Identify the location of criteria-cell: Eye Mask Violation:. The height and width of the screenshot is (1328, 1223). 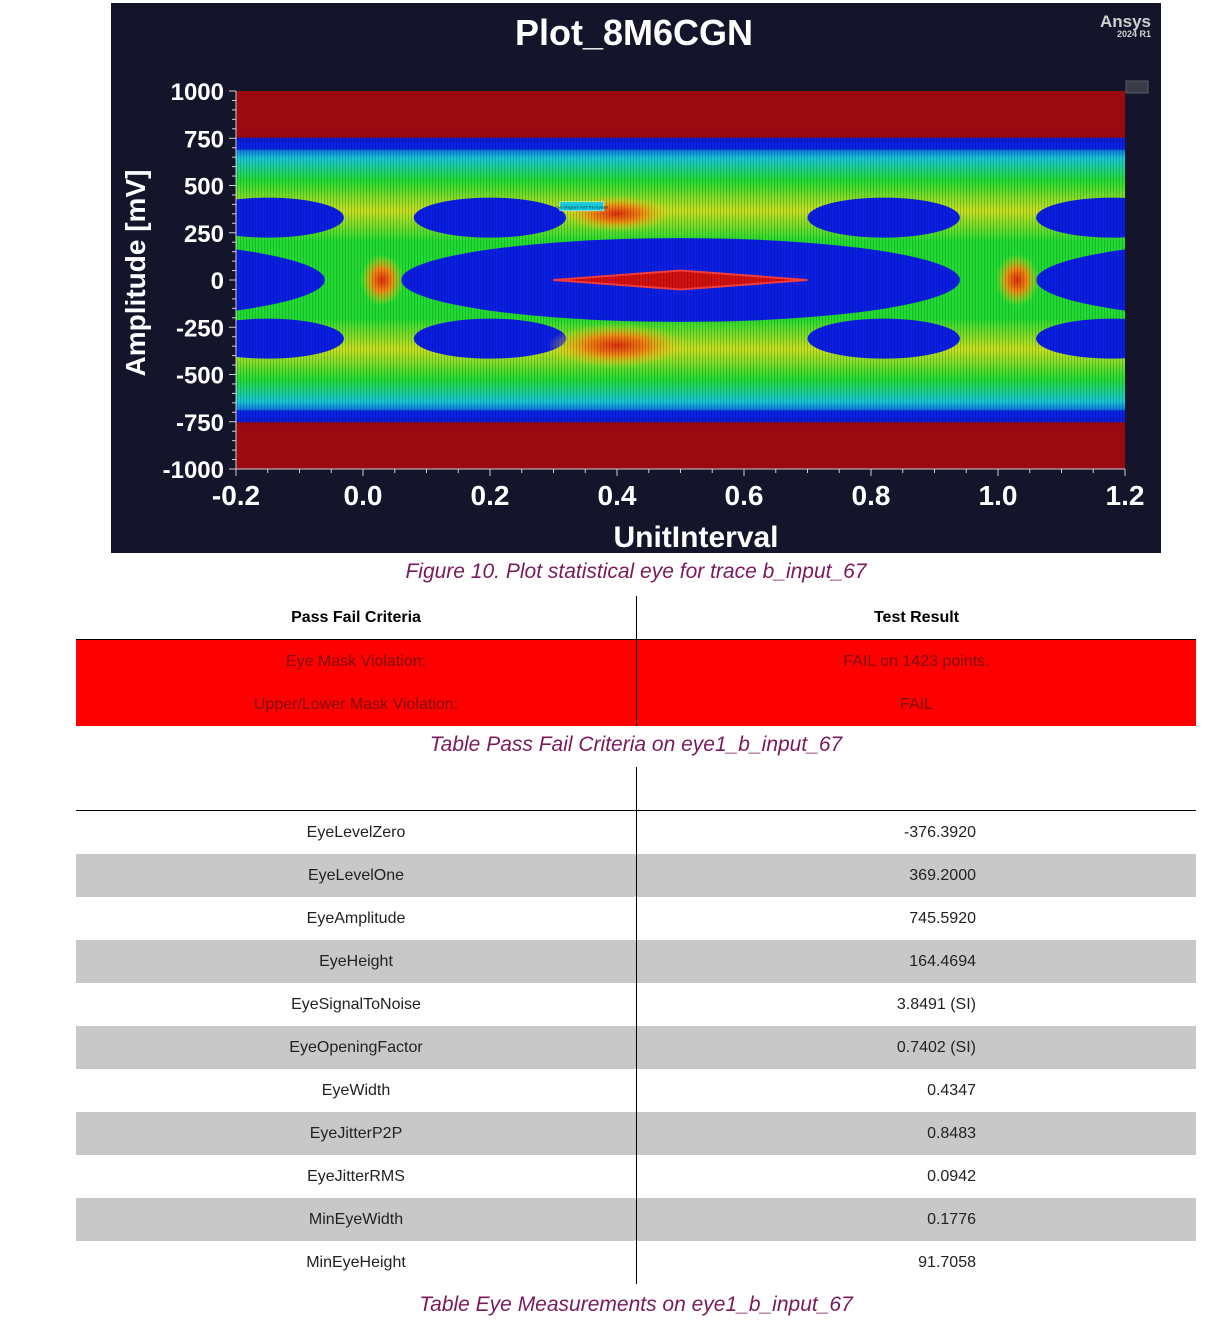
(356, 661).